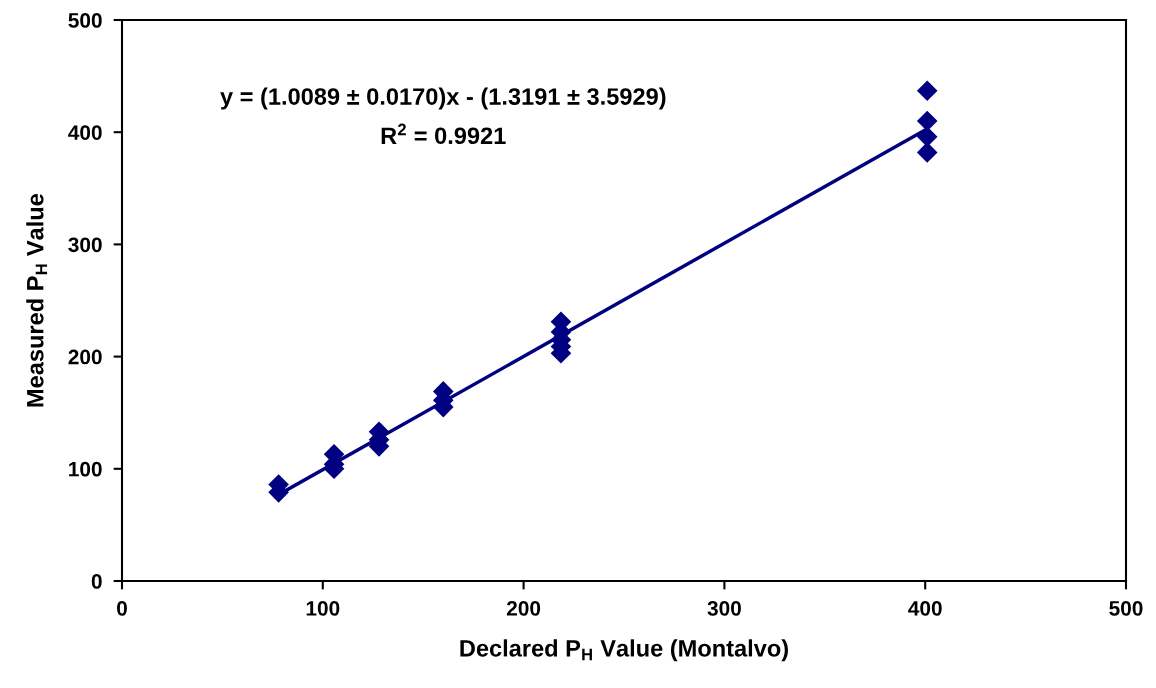 This screenshot has height=688, width=1156. I want to click on x-tick-label: 0, so click(122, 608).